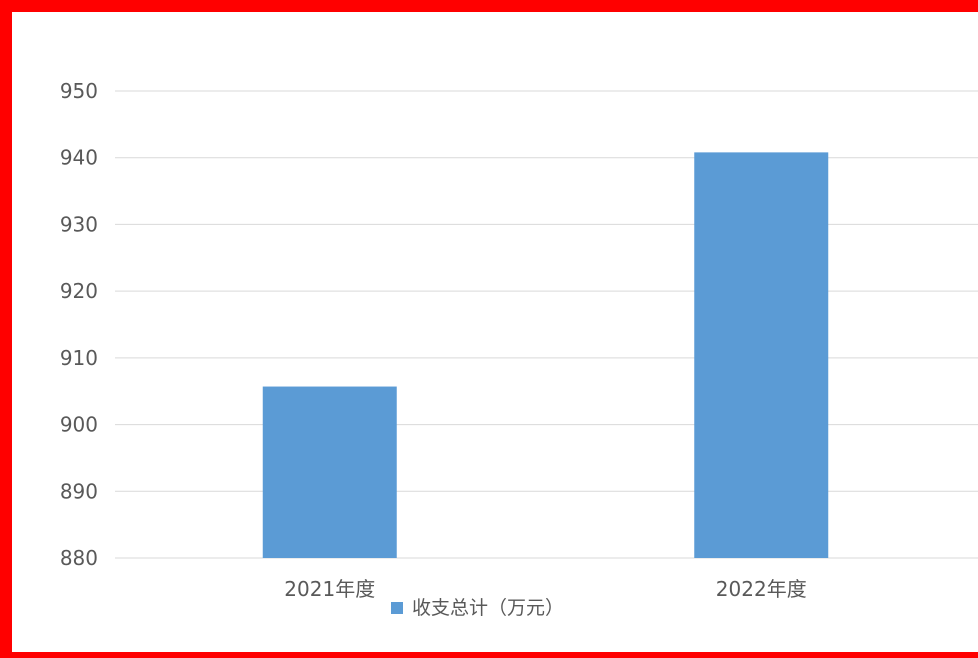  What do you see at coordinates (79, 91) in the screenshot?
I see `y-tick-label: 950` at bounding box center [79, 91].